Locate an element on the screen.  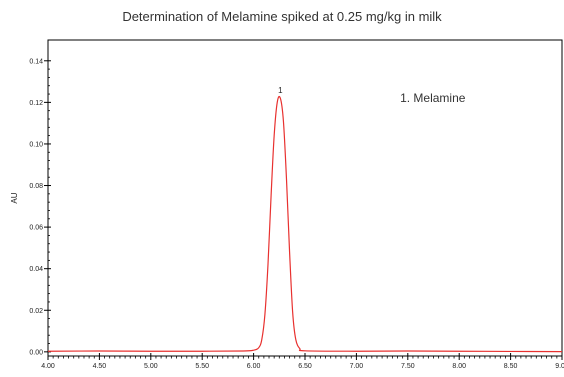
legend-entry: 1. Melamine is located at coordinates (433, 98).